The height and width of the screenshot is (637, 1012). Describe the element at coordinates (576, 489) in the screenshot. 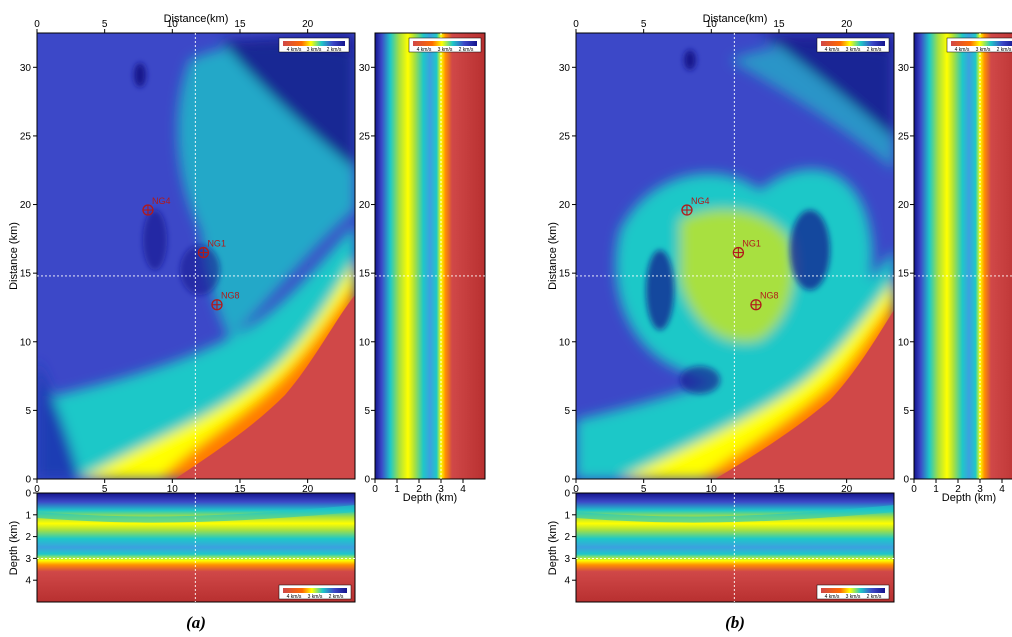

I see `panel-b-map-xtick-bottom-label: 0` at that location.